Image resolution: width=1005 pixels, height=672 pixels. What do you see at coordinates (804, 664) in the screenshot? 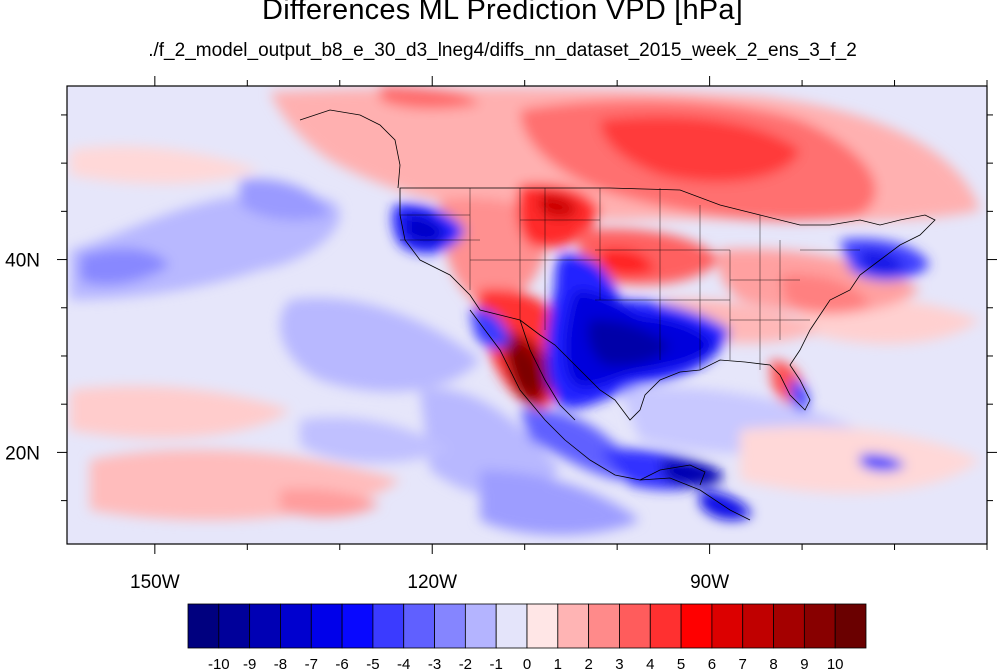
I see `colorbar-label: 9` at bounding box center [804, 664].